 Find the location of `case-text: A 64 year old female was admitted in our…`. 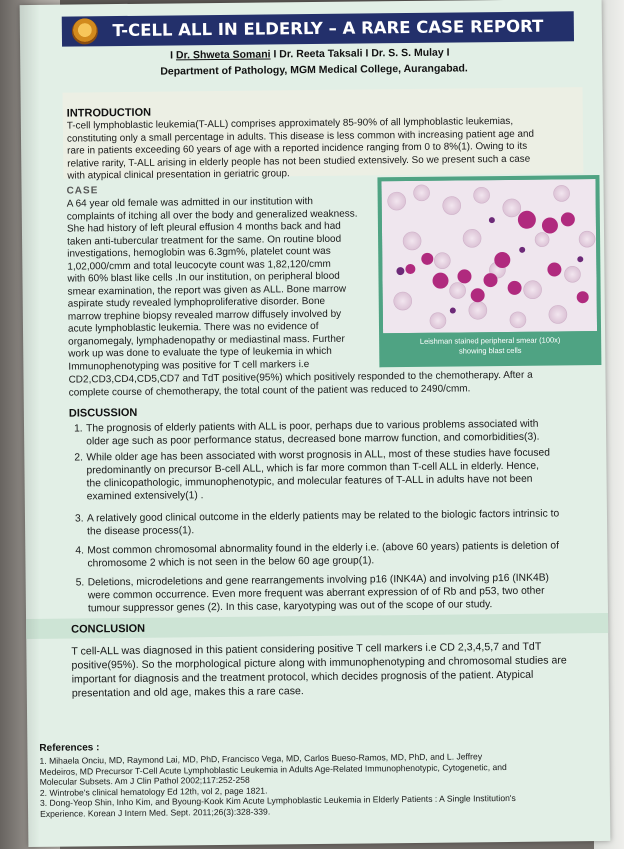

case-text: A 64 year old female was admitted in our… is located at coordinates (222, 284).